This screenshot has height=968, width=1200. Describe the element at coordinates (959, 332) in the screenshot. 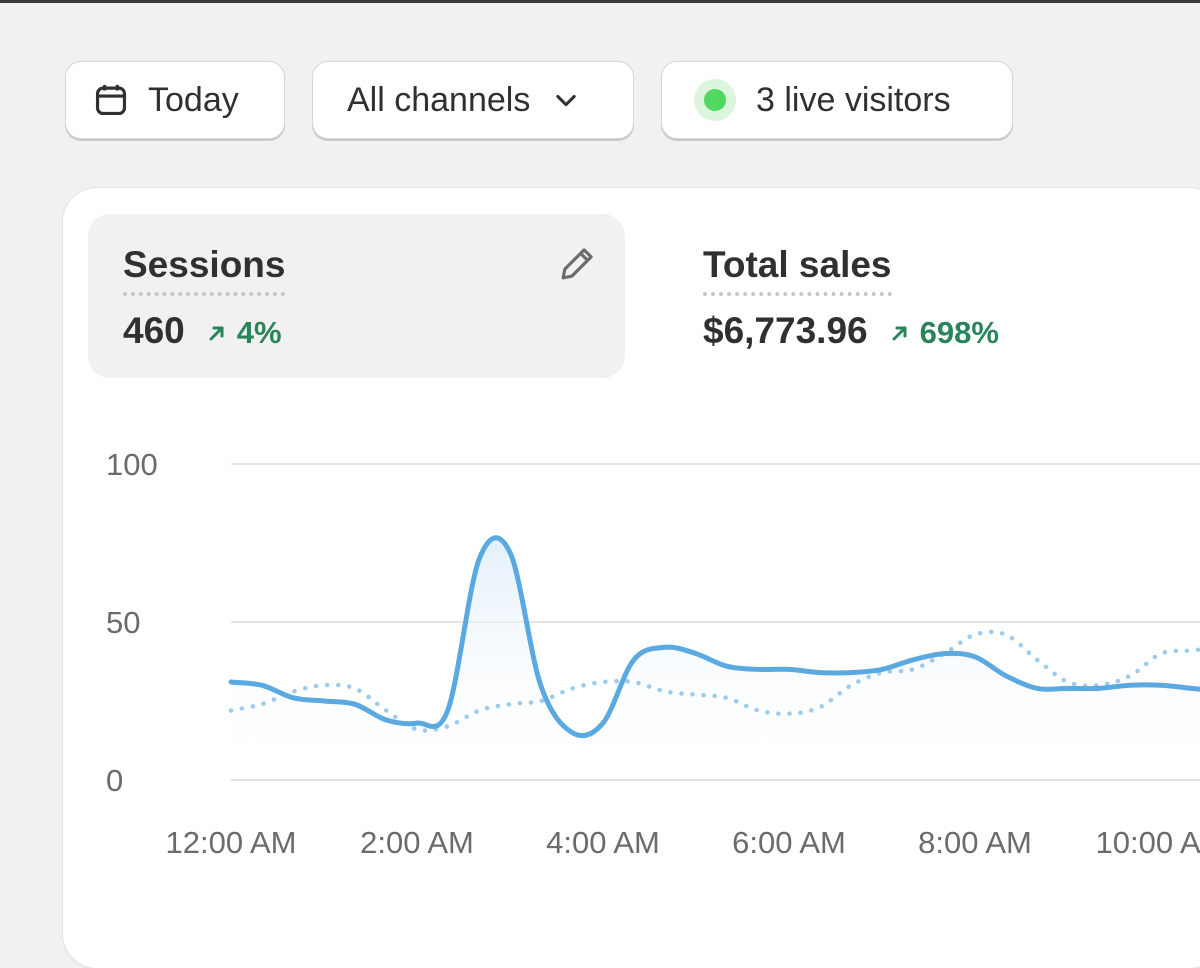

I see `metric-change-total-sales-value: 698%` at that location.